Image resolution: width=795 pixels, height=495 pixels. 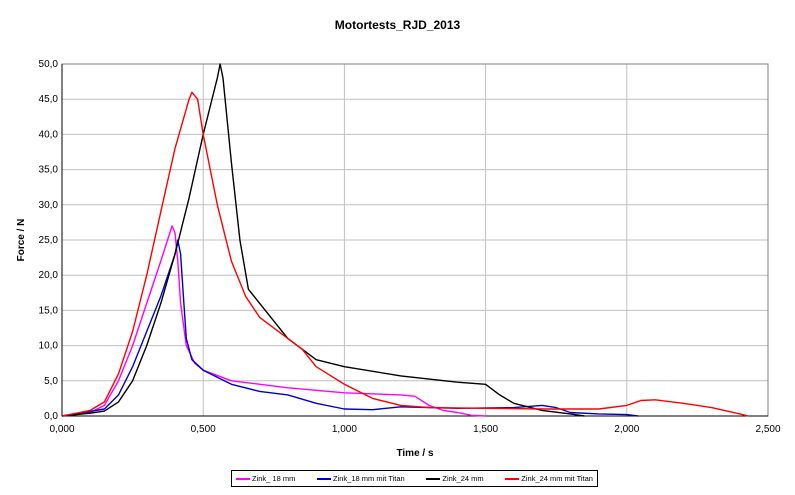 I want to click on x-tick-label: 1,500, so click(x=485, y=429).